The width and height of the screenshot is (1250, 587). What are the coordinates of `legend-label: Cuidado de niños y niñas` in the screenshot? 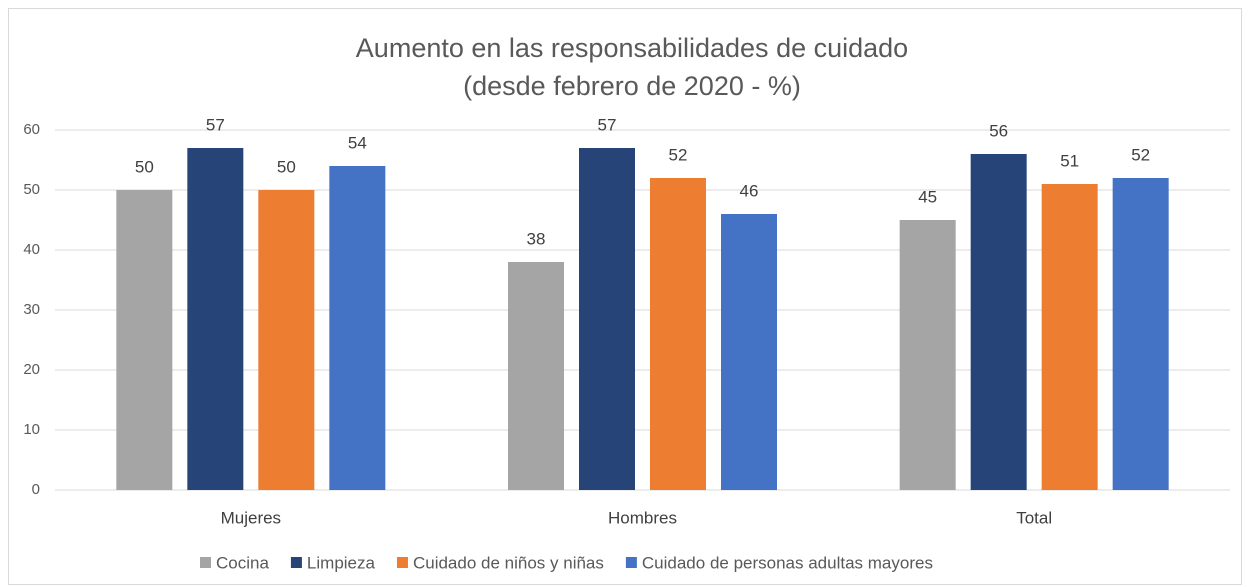 It's located at (508, 562).